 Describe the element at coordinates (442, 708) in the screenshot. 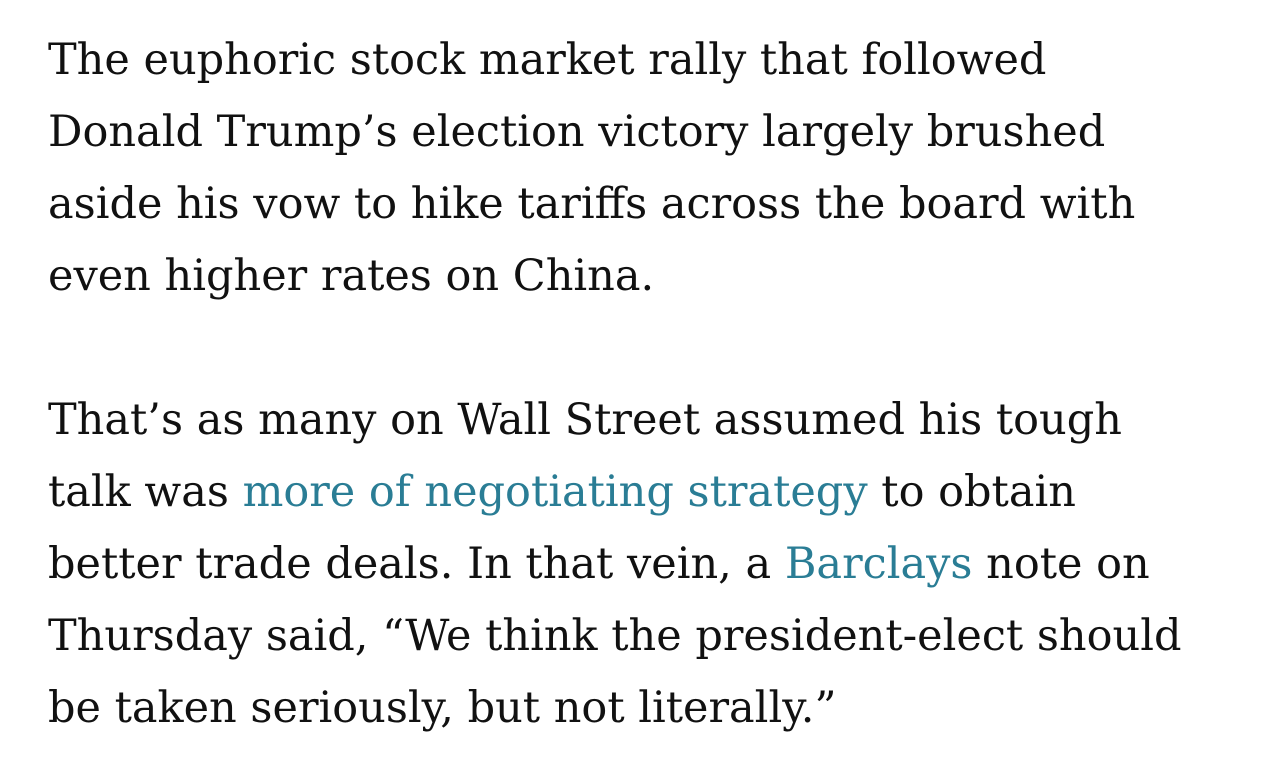

I see `paragraph-2-line: be taken seriously, but not literally.”` at that location.